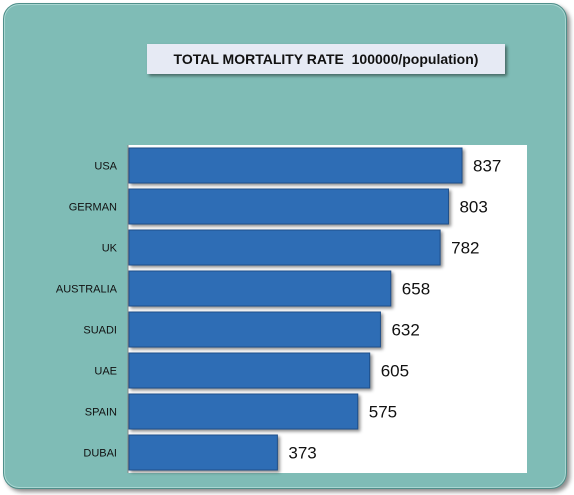  What do you see at coordinates (101, 413) in the screenshot?
I see `category-label: SPAIN` at bounding box center [101, 413].